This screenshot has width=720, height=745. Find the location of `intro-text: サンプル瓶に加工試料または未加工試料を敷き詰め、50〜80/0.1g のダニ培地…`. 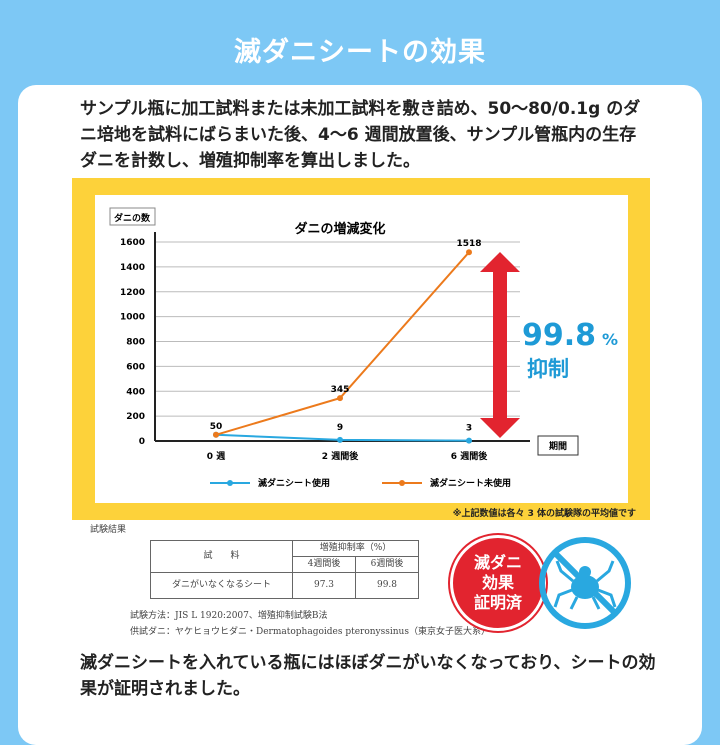

intro-text: サンプル瓶に加工試料または未加工試料を敷き詰め、50〜80/0.1g のダニ培地… is located at coordinates (360, 135).